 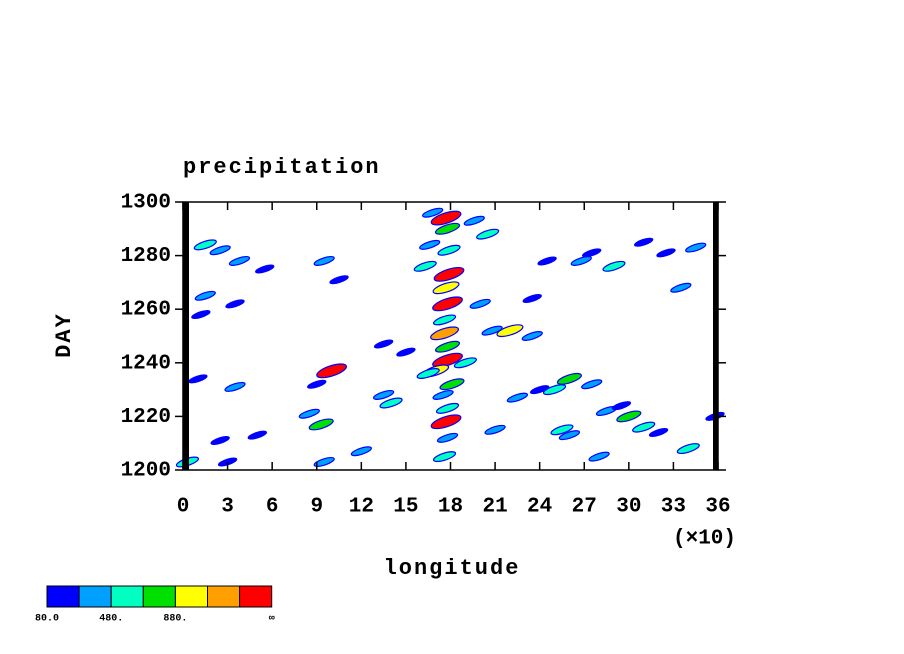 I want to click on y-axis-label: DAY, so click(x=64, y=335).